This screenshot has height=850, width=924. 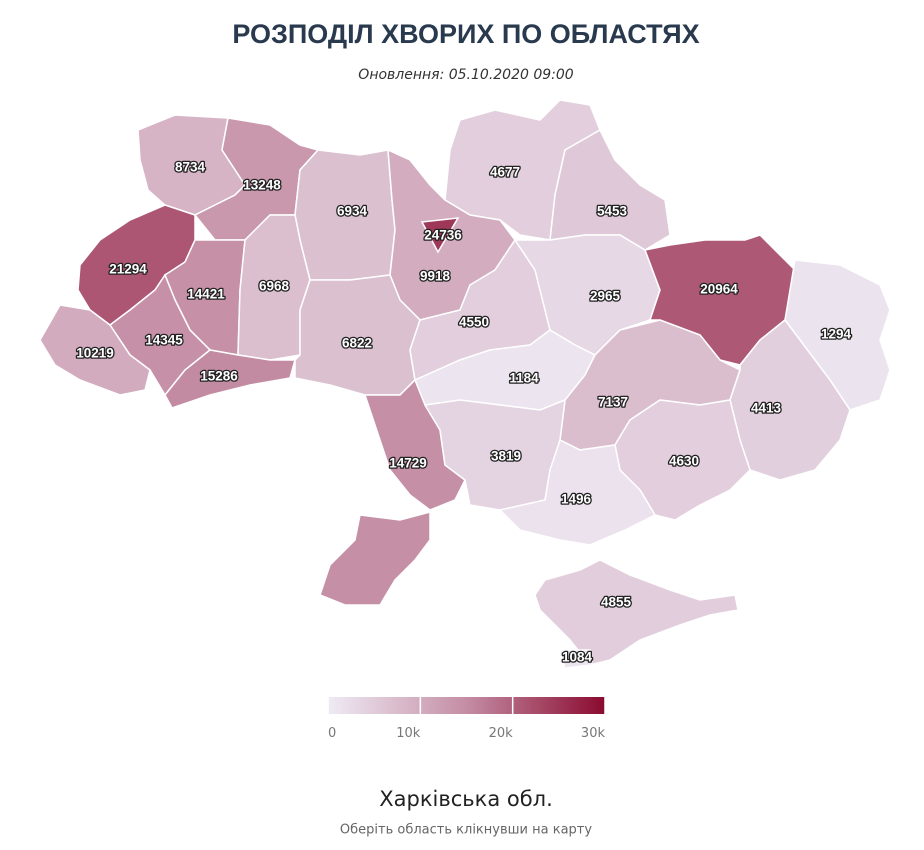 What do you see at coordinates (435, 276) in the screenshot?
I see `region-value-label: 9918` at bounding box center [435, 276].